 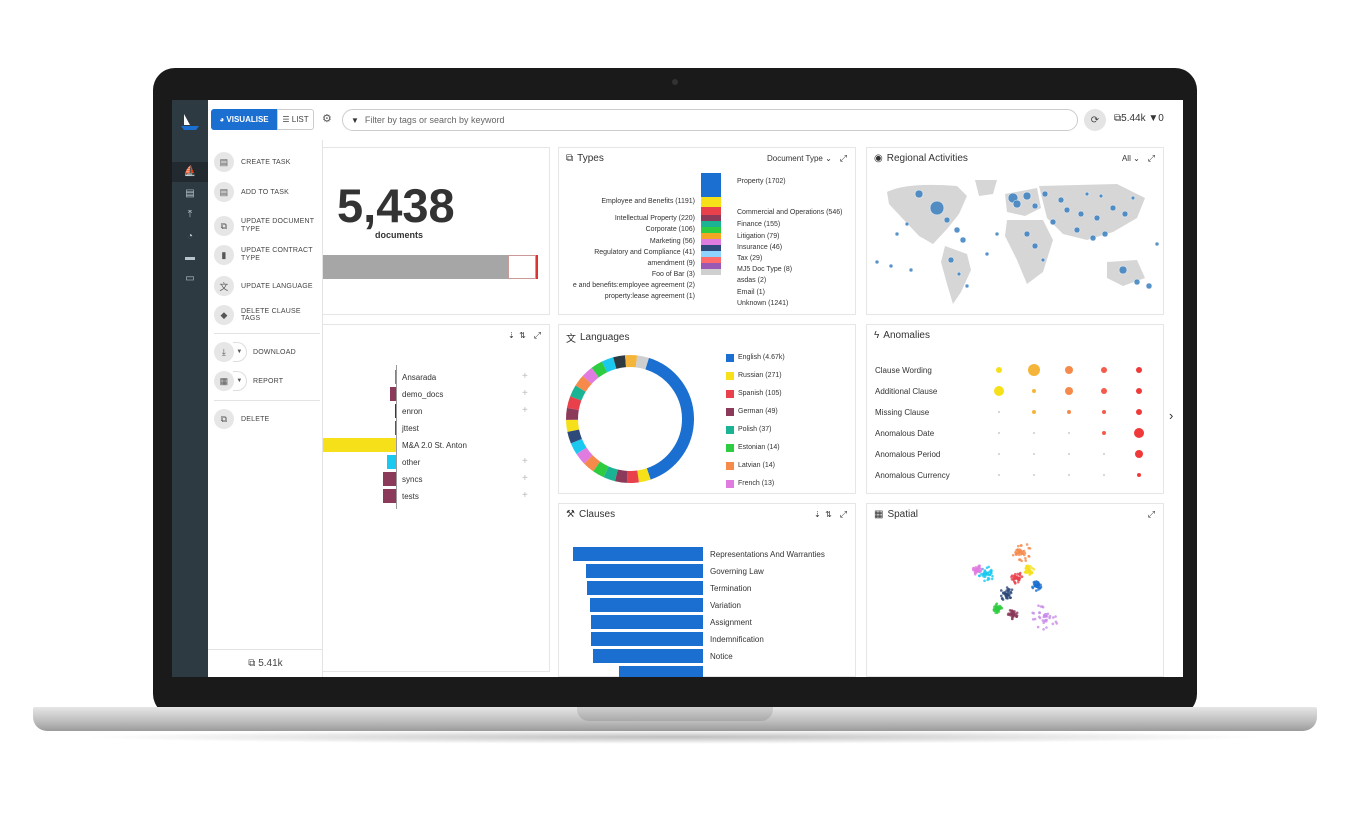 What do you see at coordinates (190, 236) in the screenshot?
I see `rail-dashboard-icon: ◔` at bounding box center [190, 236].